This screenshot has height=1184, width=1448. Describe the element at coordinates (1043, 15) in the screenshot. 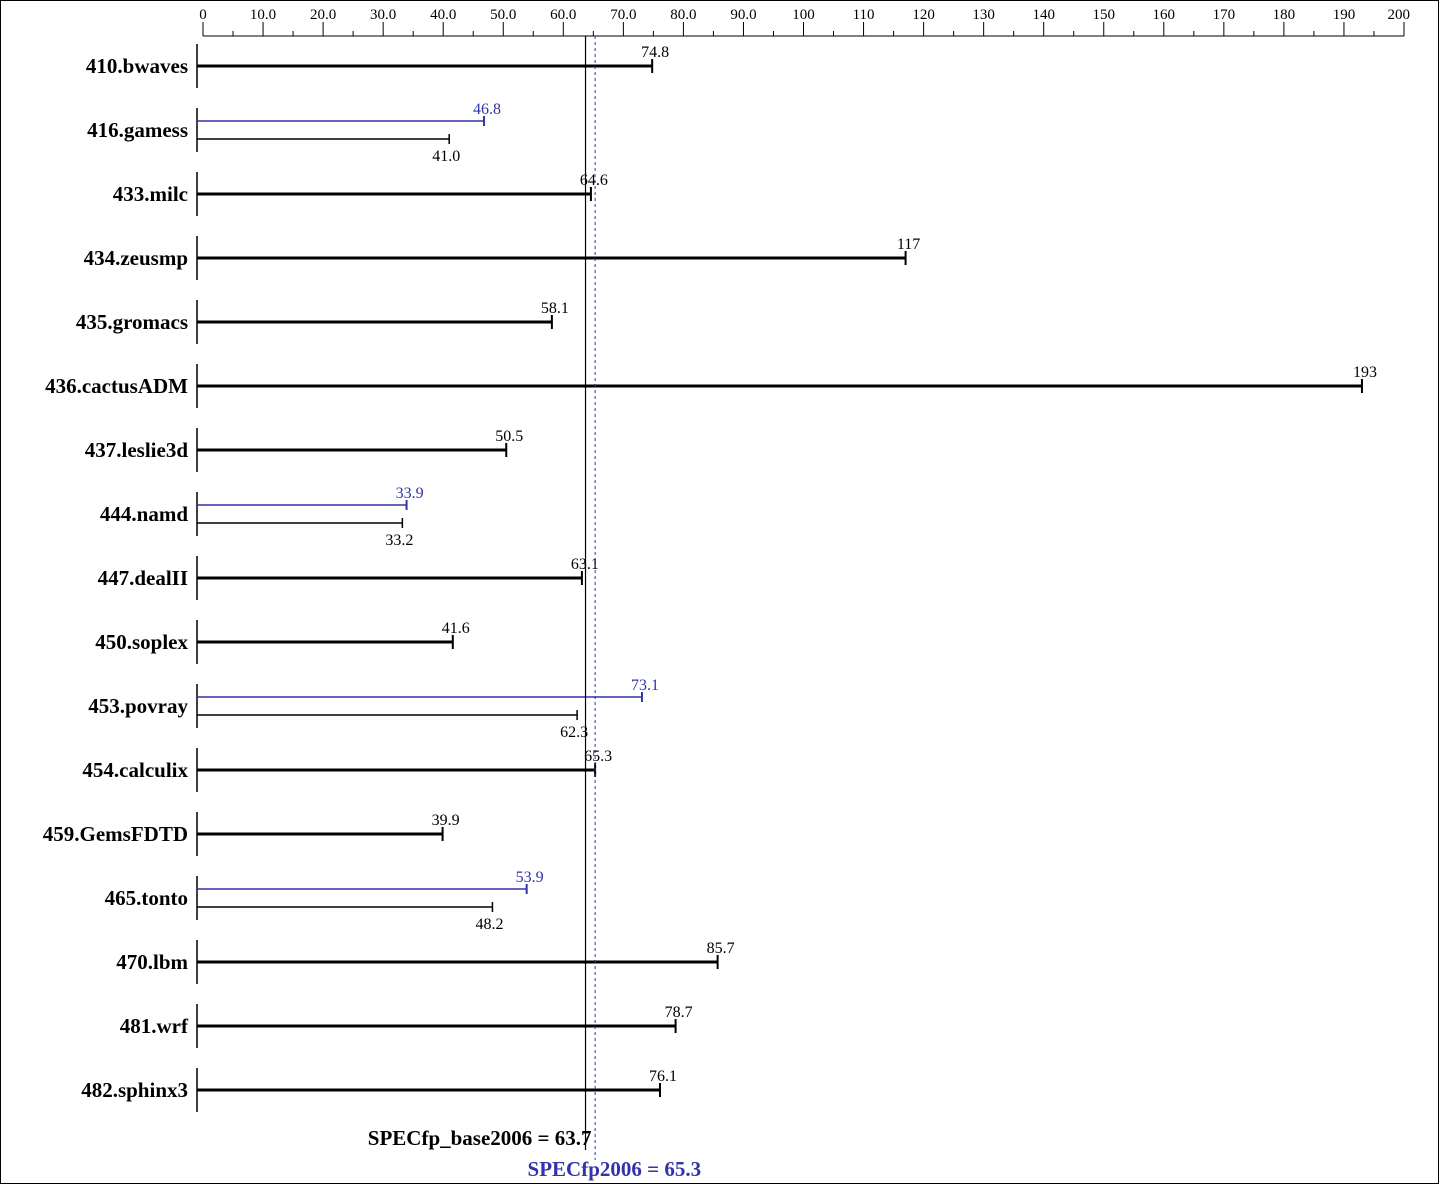

I see `x-tick-label: 140` at that location.